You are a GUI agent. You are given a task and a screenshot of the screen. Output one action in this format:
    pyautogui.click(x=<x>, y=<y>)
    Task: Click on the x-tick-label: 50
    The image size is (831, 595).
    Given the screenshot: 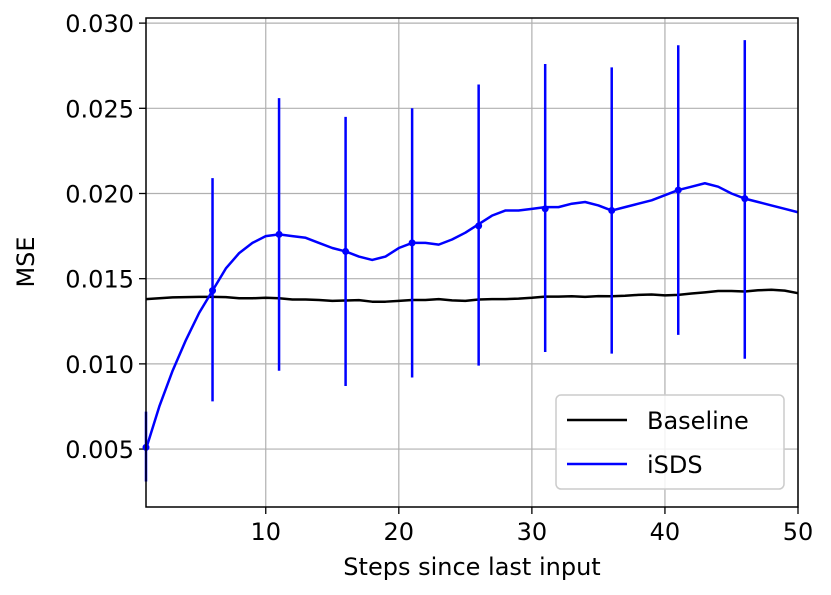 What is the action you would take?
    pyautogui.click(x=798, y=532)
    